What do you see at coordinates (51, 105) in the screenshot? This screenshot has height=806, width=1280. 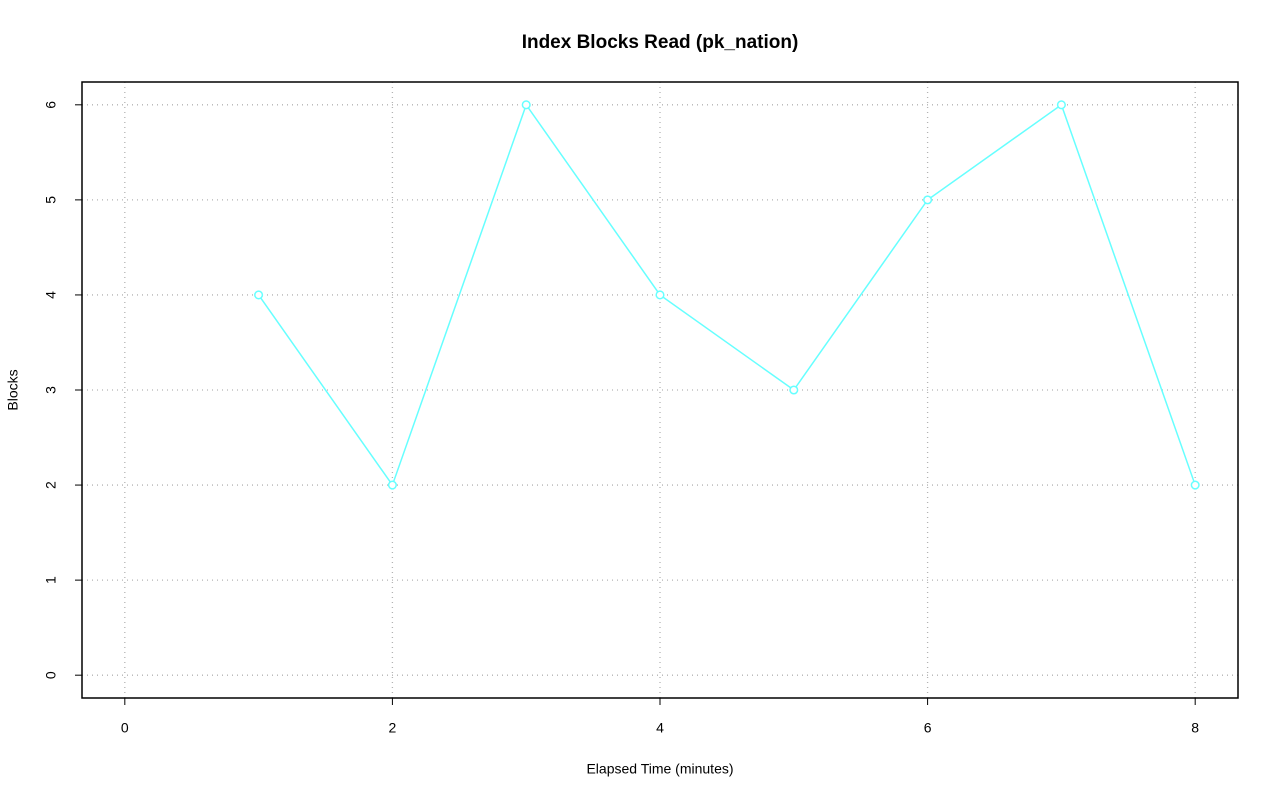 I see `y-tick-label: 6` at bounding box center [51, 105].